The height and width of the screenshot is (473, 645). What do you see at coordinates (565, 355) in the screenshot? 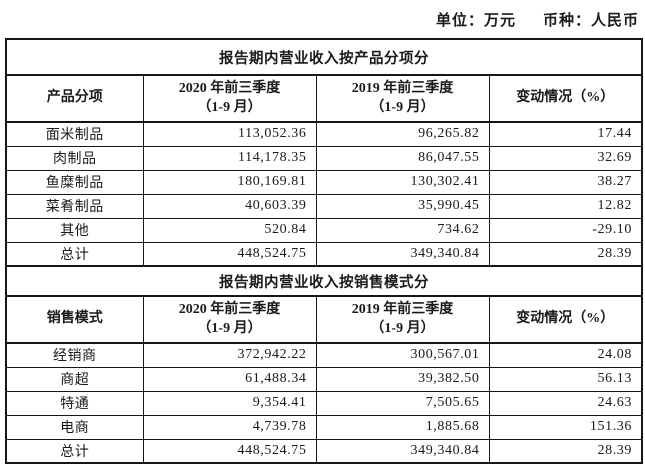
I see `change-cell: 24.08` at bounding box center [565, 355].